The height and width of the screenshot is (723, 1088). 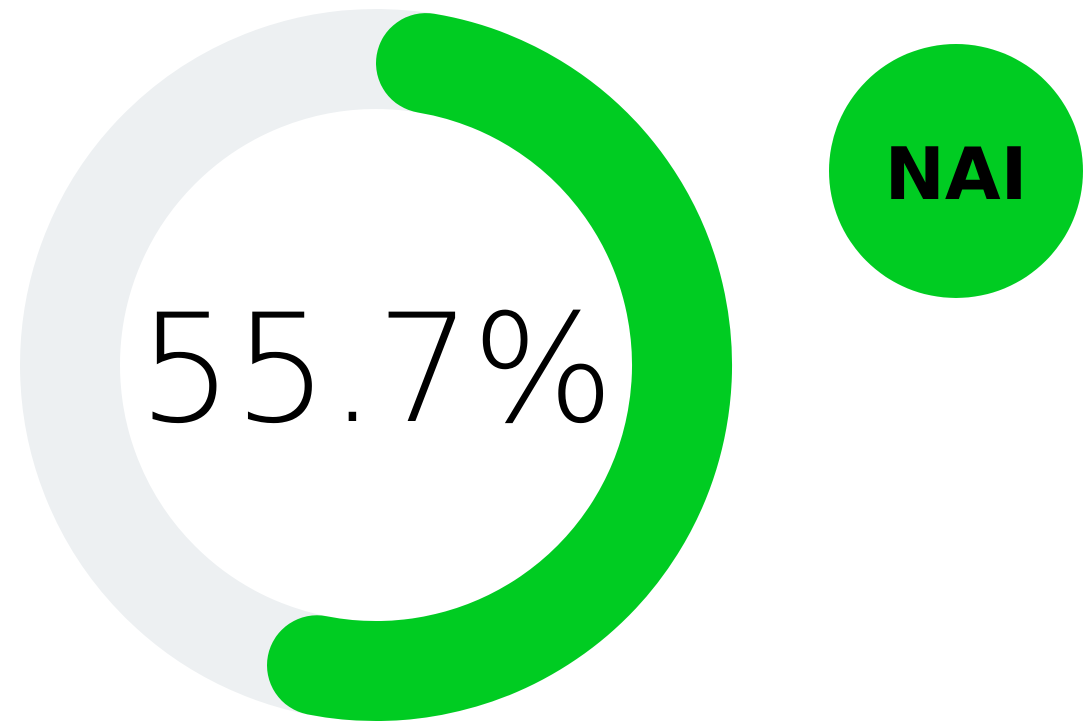 What do you see at coordinates (376, 370) in the screenshot?
I see `gauge-value-label: 55.7%` at bounding box center [376, 370].